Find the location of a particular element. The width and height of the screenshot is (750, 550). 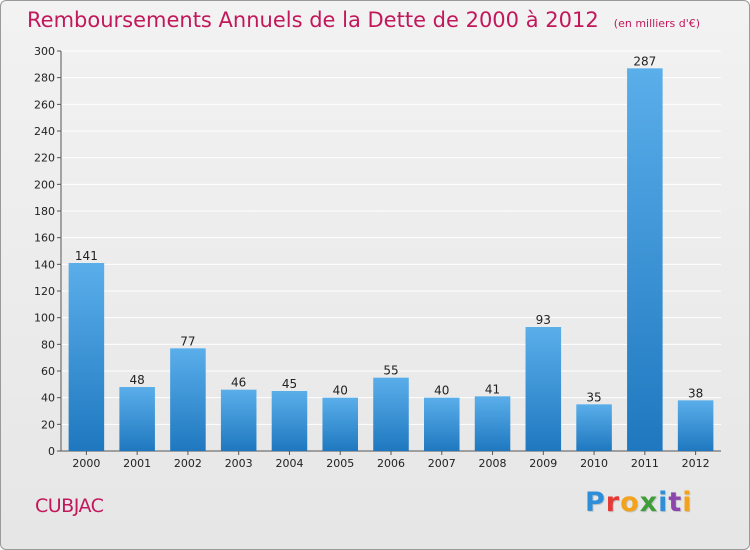

x-tick-label: 2000 is located at coordinates (86, 463).